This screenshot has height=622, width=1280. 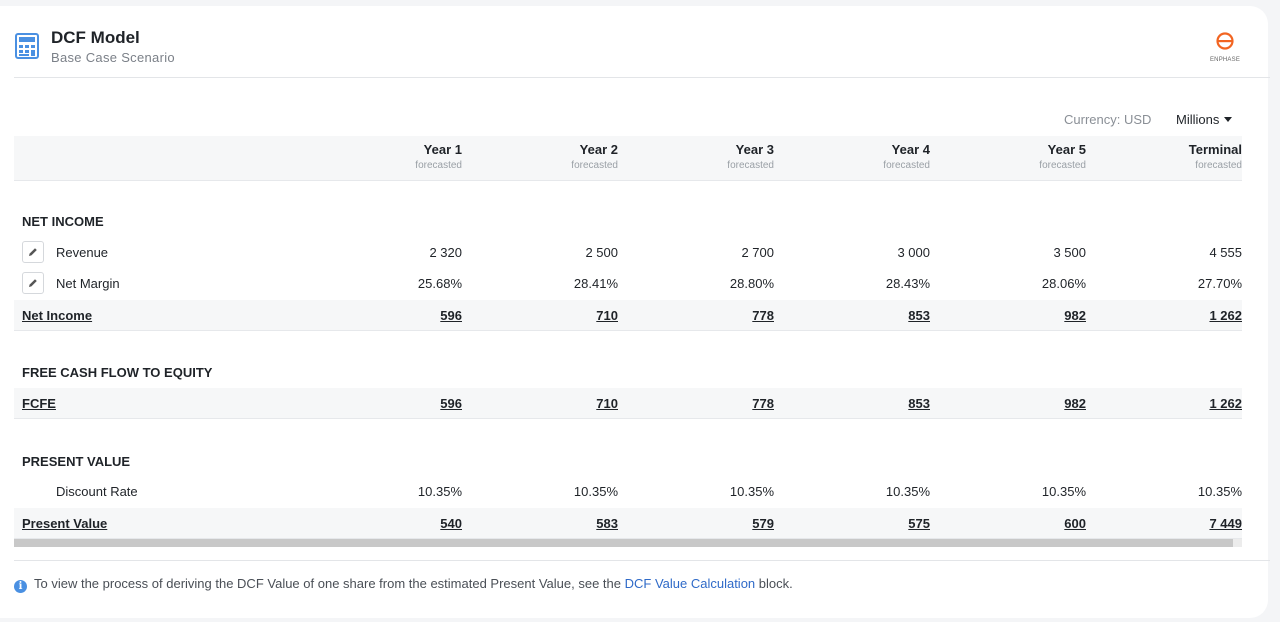 I want to click on page-title: DCF Model, so click(x=95, y=37).